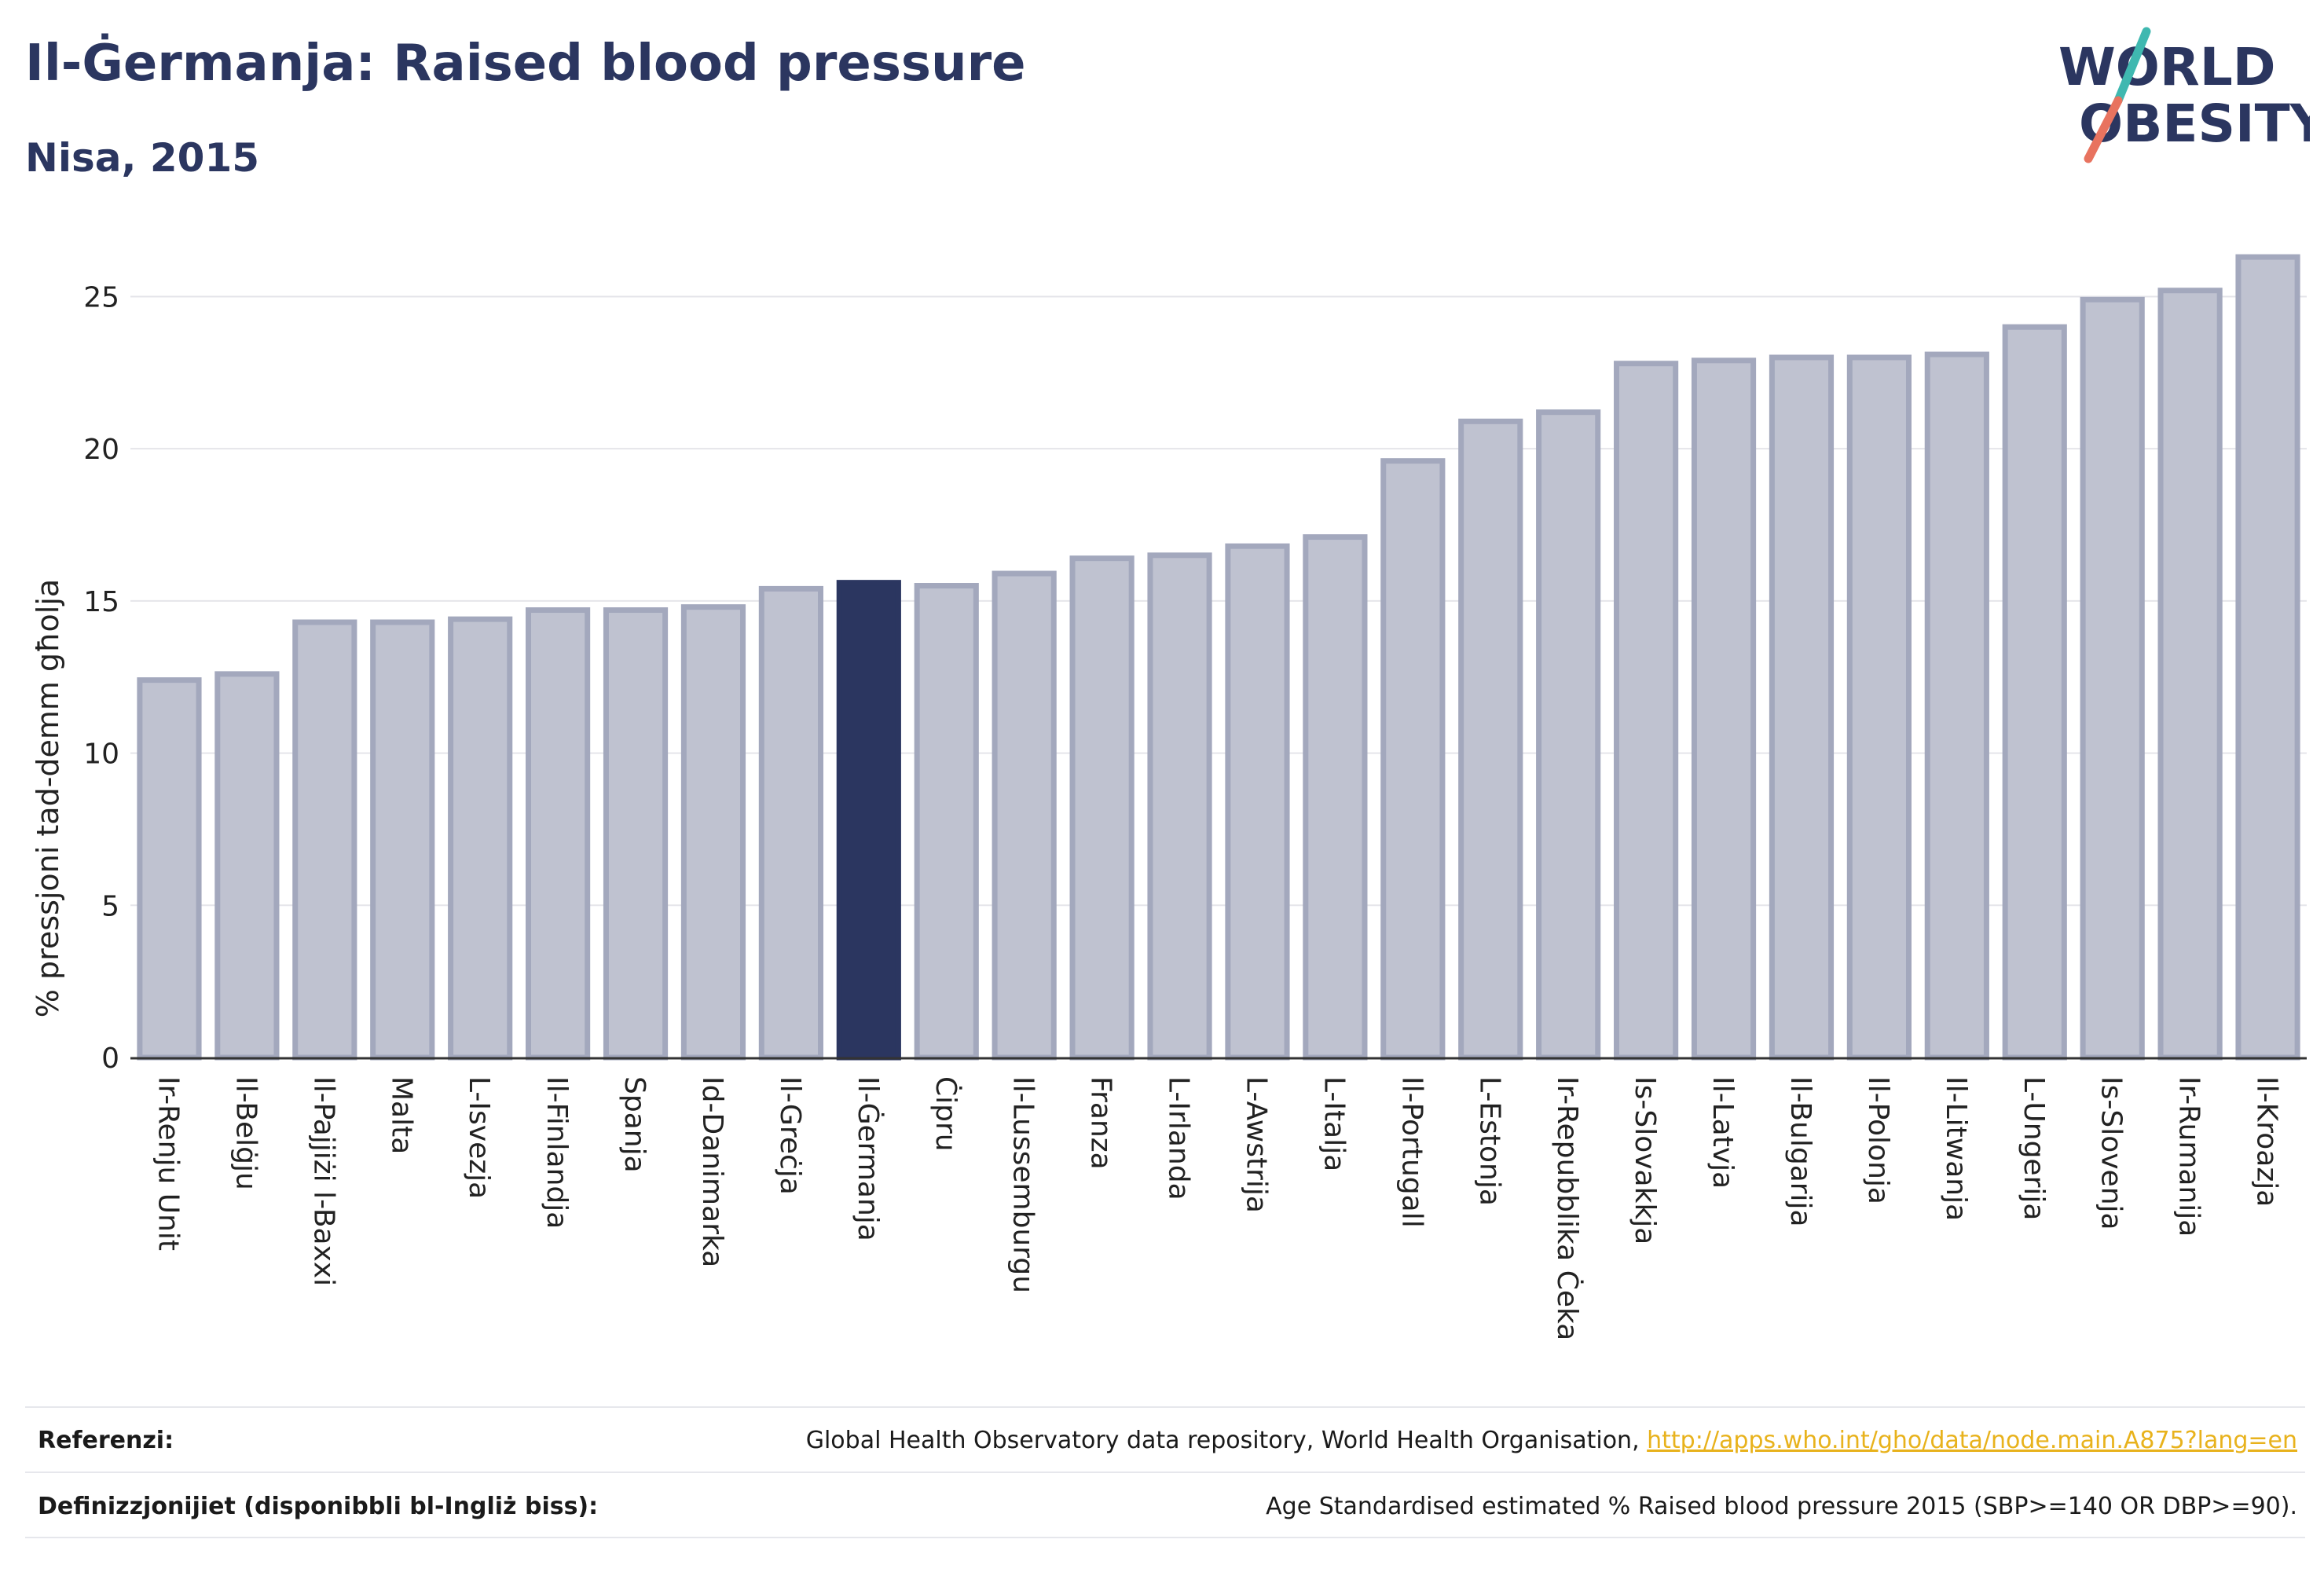  I want to click on y-tick-label: 15, so click(101, 602).